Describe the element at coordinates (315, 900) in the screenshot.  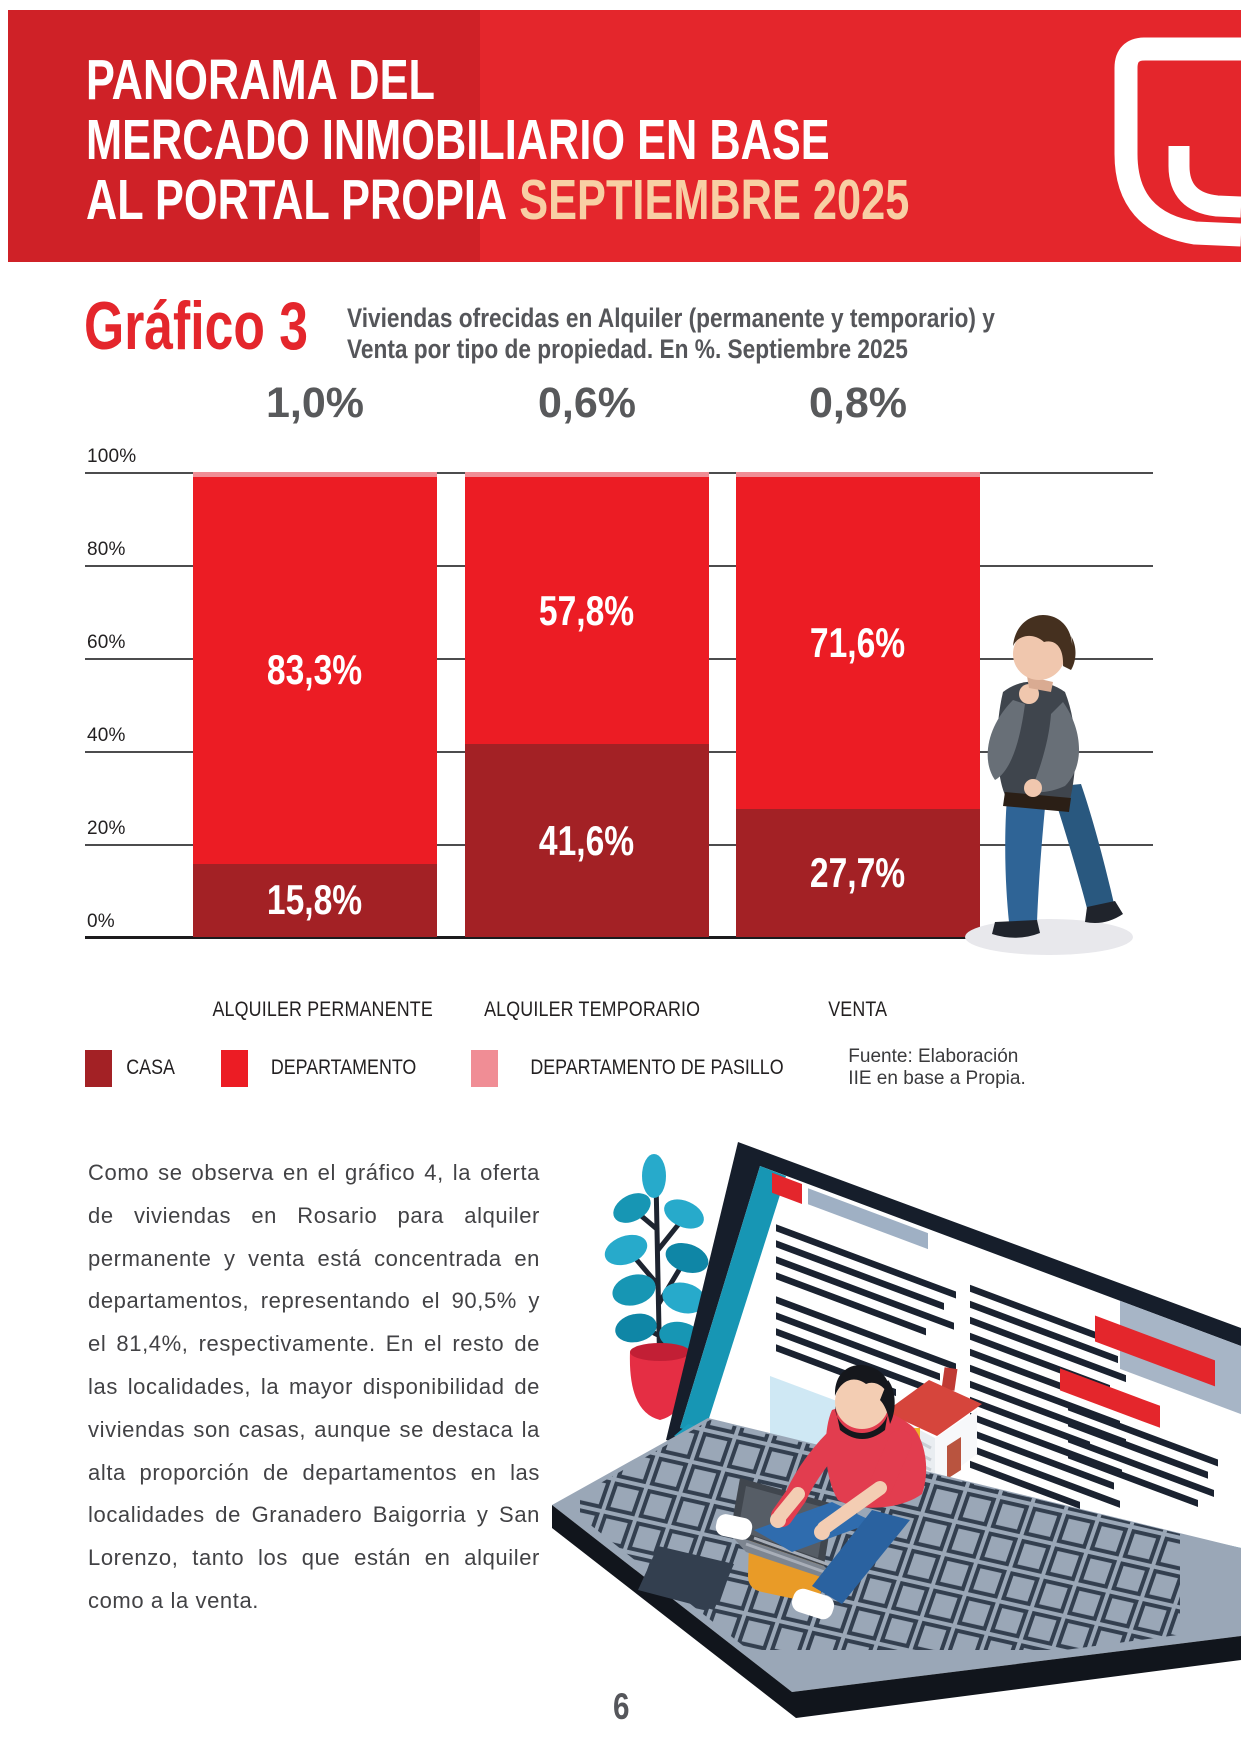
I see `segment-casa: 15,8%` at that location.